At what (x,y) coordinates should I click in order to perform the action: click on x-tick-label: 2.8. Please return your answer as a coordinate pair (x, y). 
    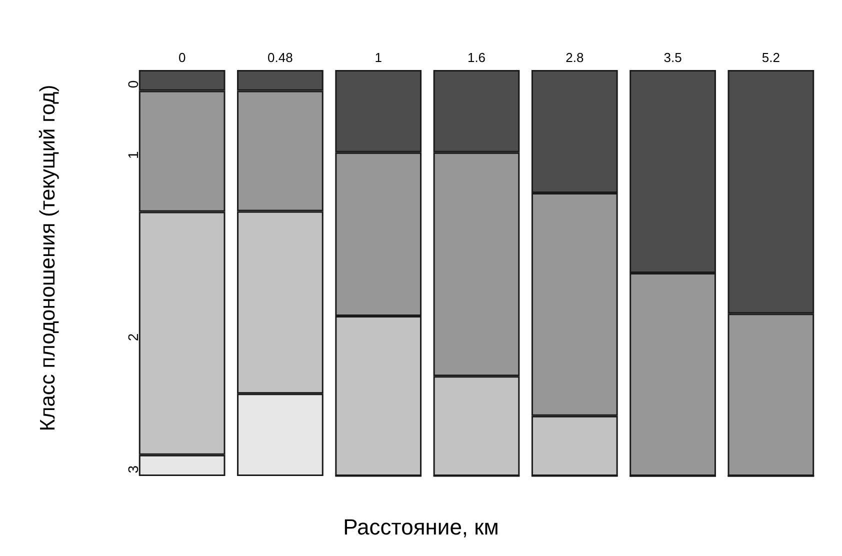
    Looking at the image, I should click on (575, 57).